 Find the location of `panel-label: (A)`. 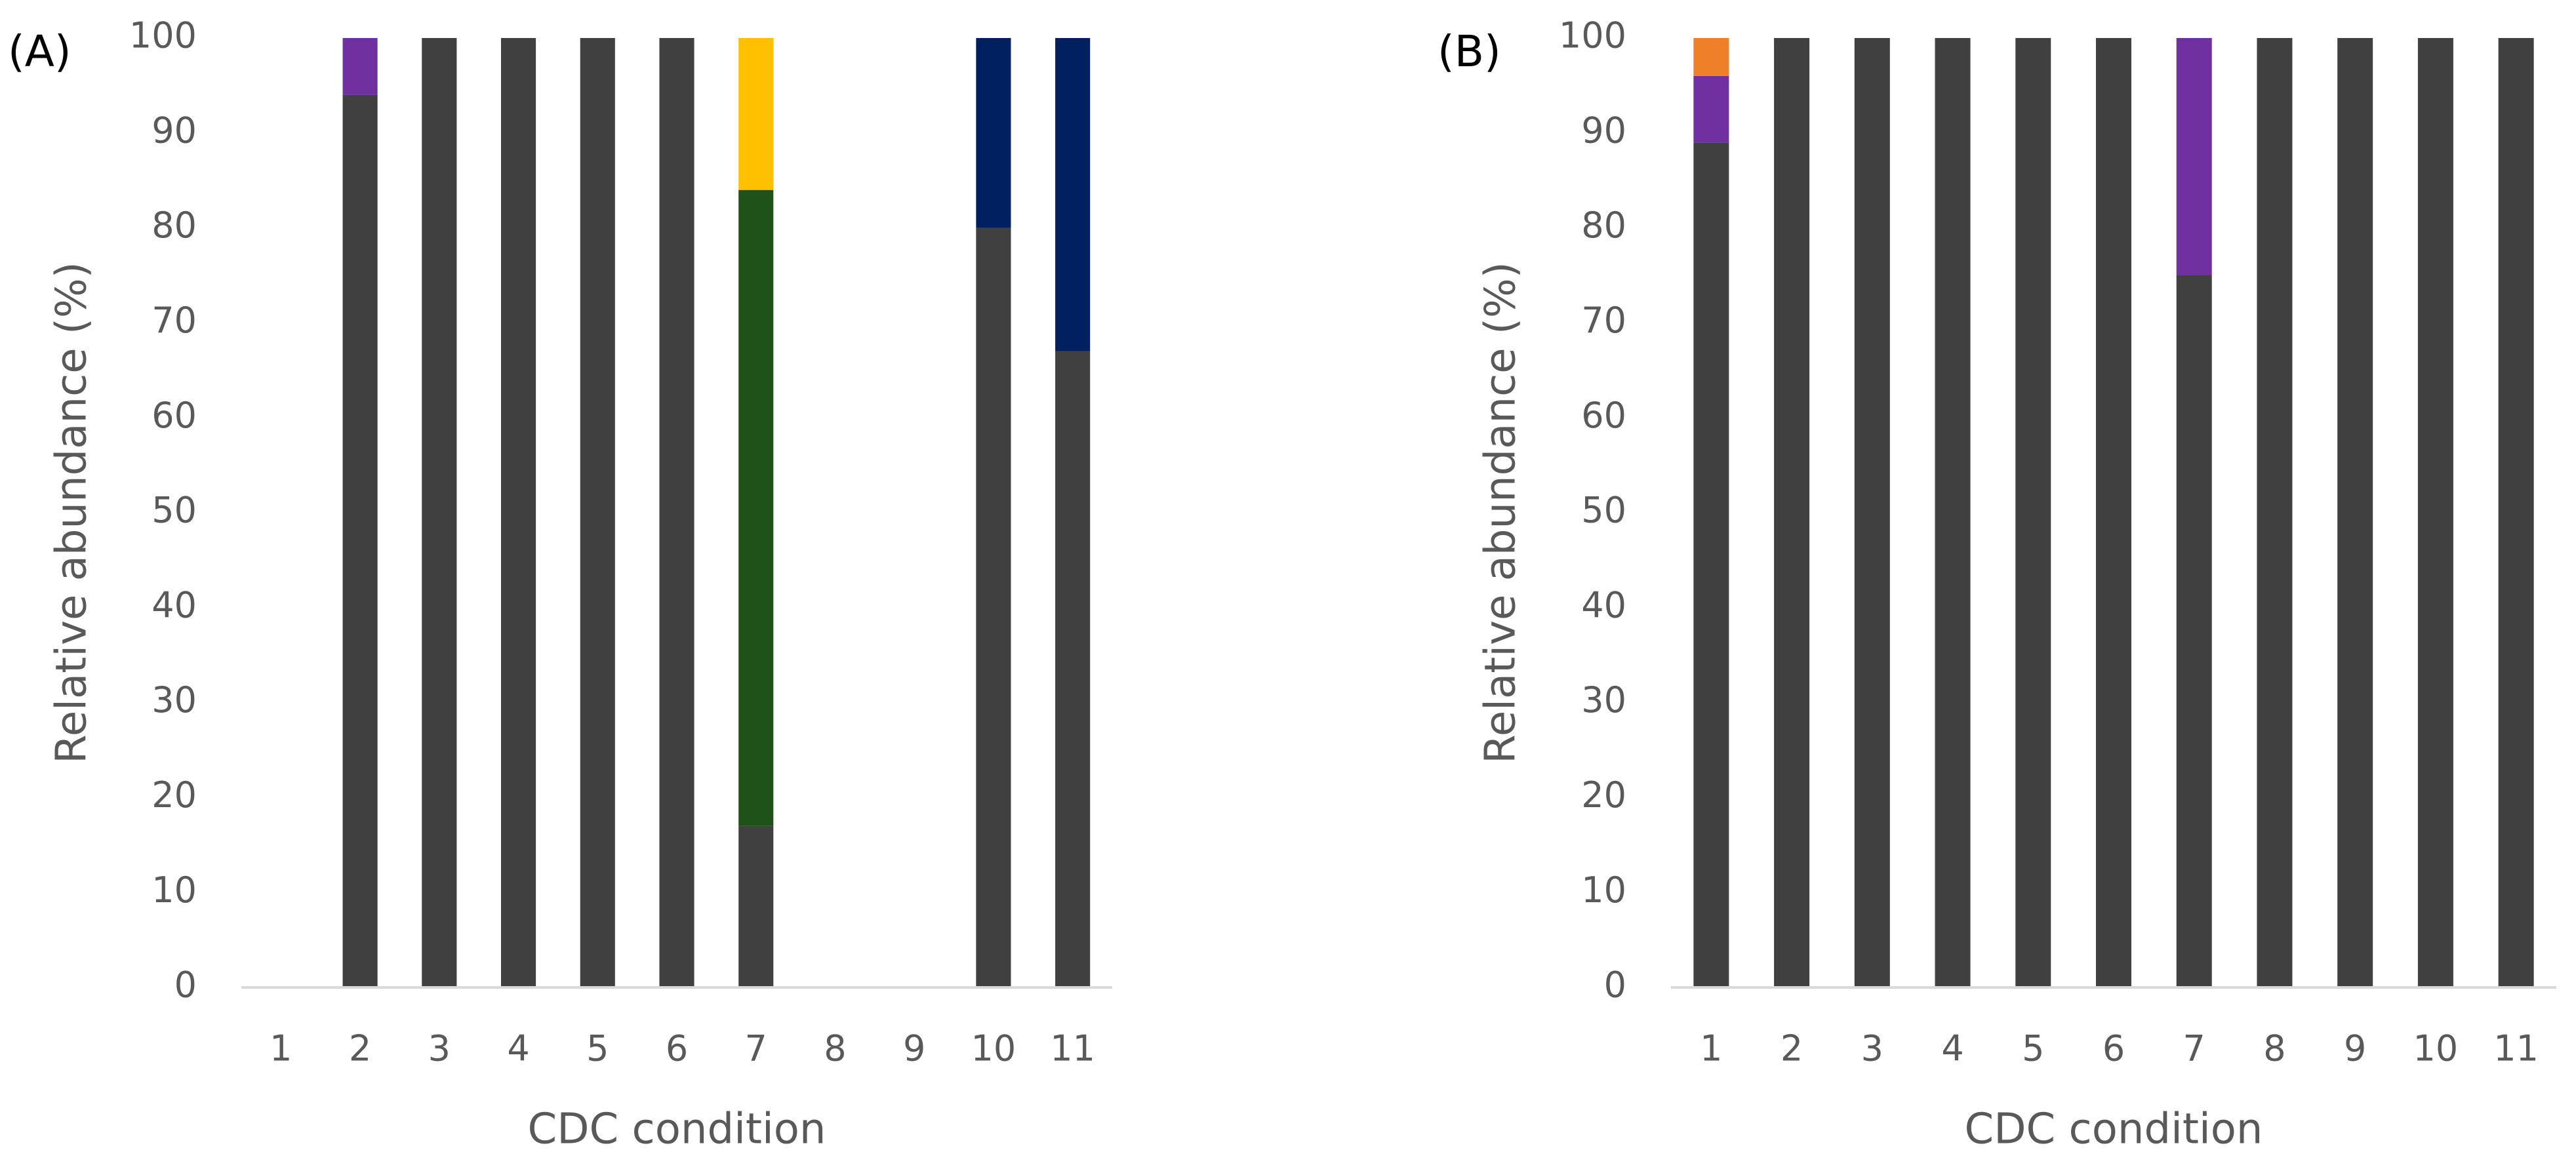

panel-label: (A) is located at coordinates (39, 51).